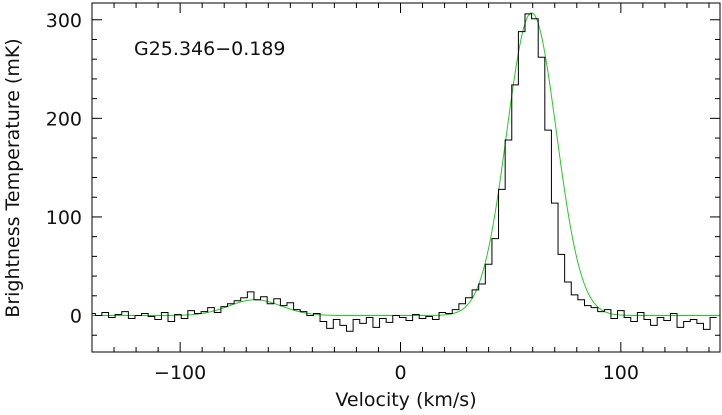 This screenshot has width=722, height=415. What do you see at coordinates (64, 21) in the screenshot?
I see `y-tick-label: 300` at bounding box center [64, 21].